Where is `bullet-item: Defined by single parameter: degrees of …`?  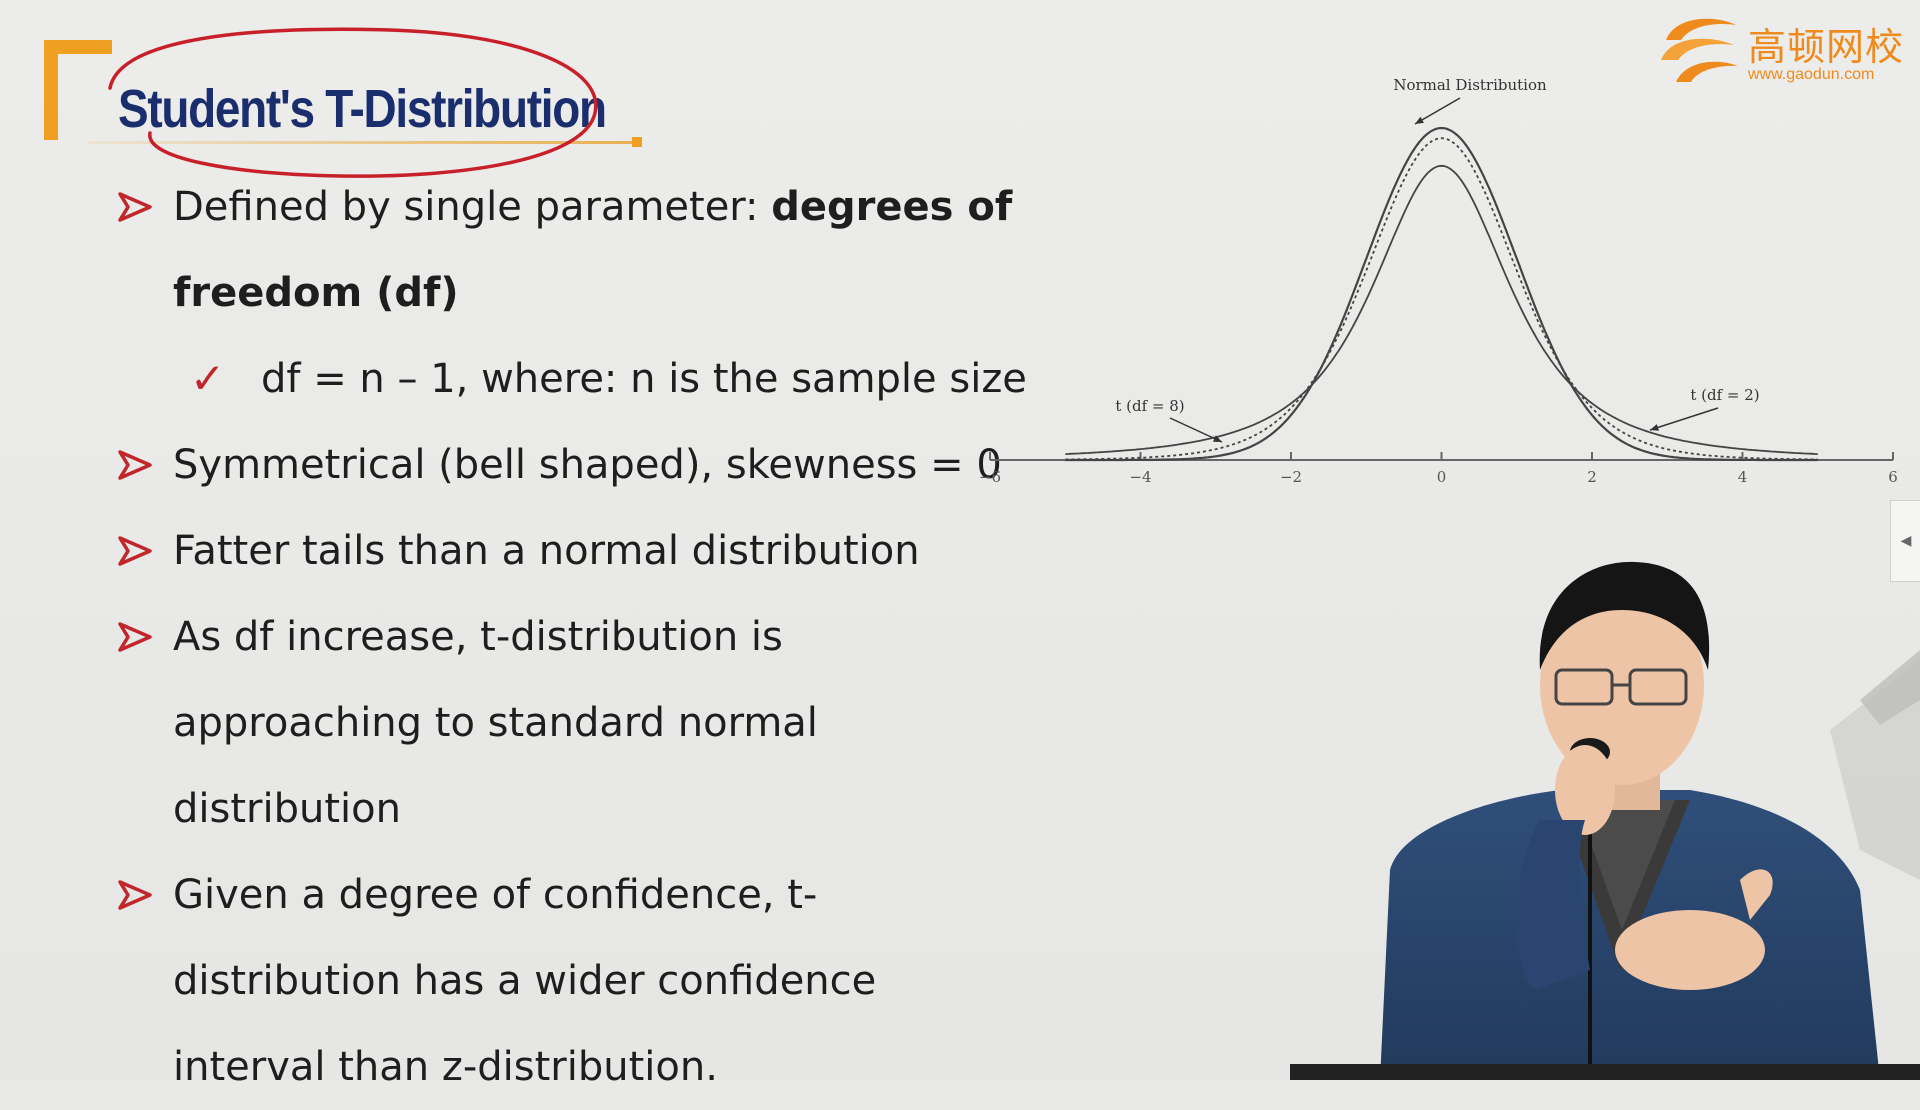 bullet-item: Defined by single parameter: degrees of … is located at coordinates (578, 250).